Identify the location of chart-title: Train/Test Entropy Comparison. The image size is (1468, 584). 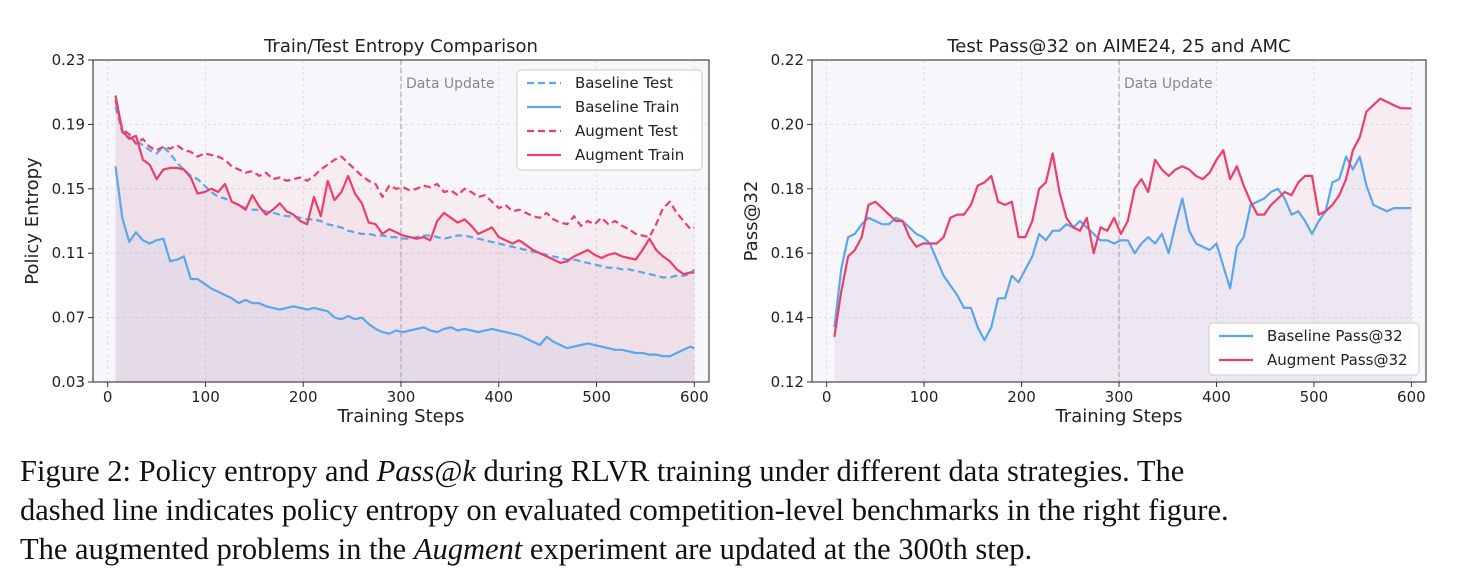
(400, 46).